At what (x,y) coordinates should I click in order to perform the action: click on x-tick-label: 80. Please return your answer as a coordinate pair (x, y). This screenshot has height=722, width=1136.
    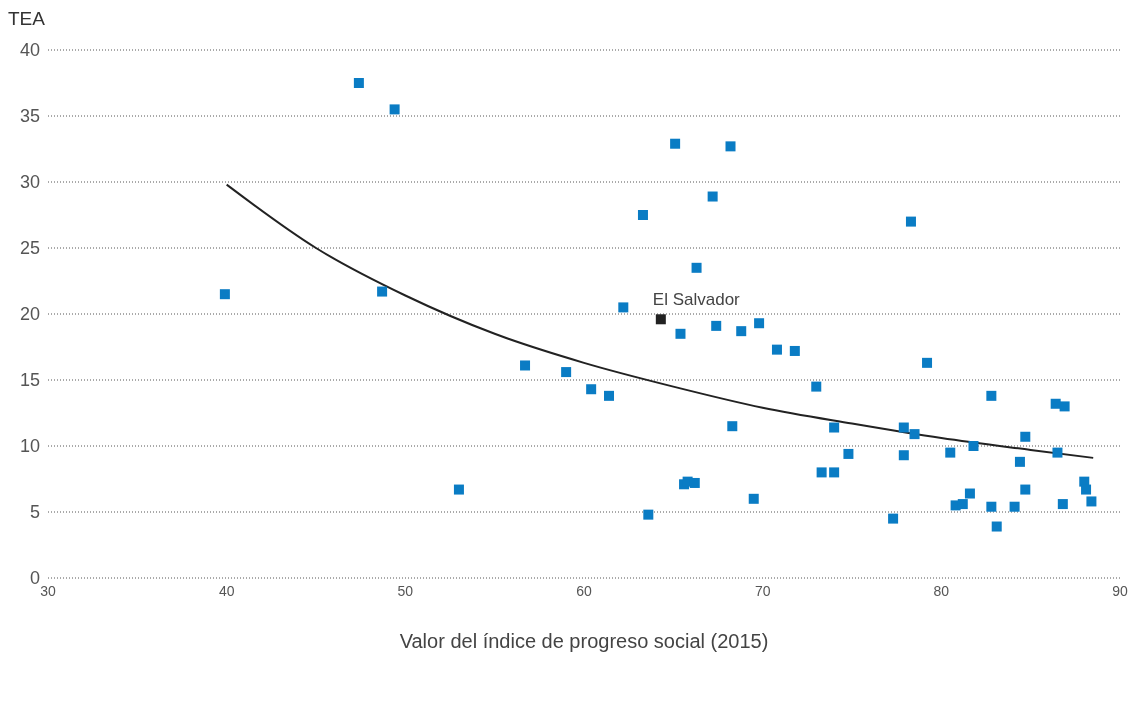
    Looking at the image, I should click on (941, 590).